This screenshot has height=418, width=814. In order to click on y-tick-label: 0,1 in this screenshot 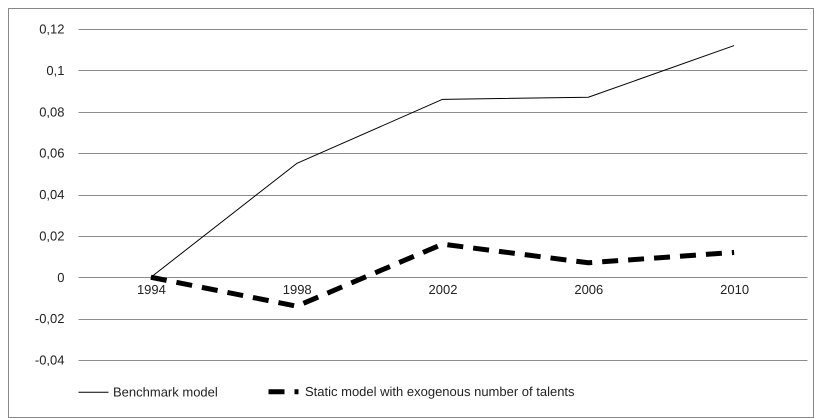, I will do `click(55, 70)`.